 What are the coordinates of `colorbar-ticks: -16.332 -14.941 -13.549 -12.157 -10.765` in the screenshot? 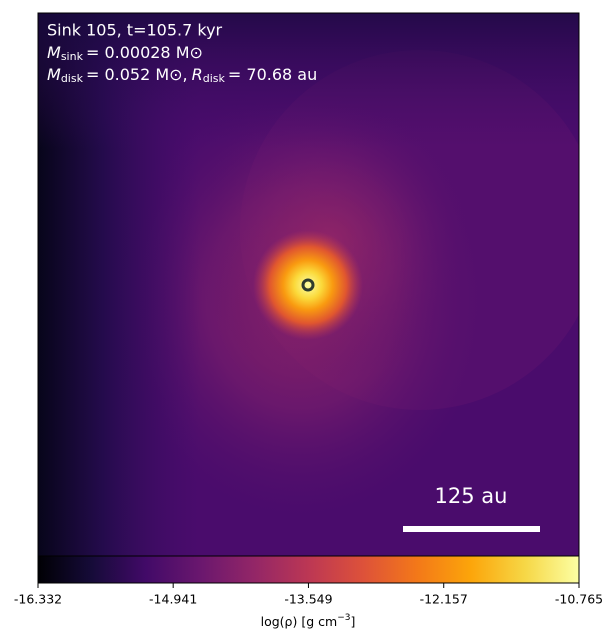 It's located at (308, 595).